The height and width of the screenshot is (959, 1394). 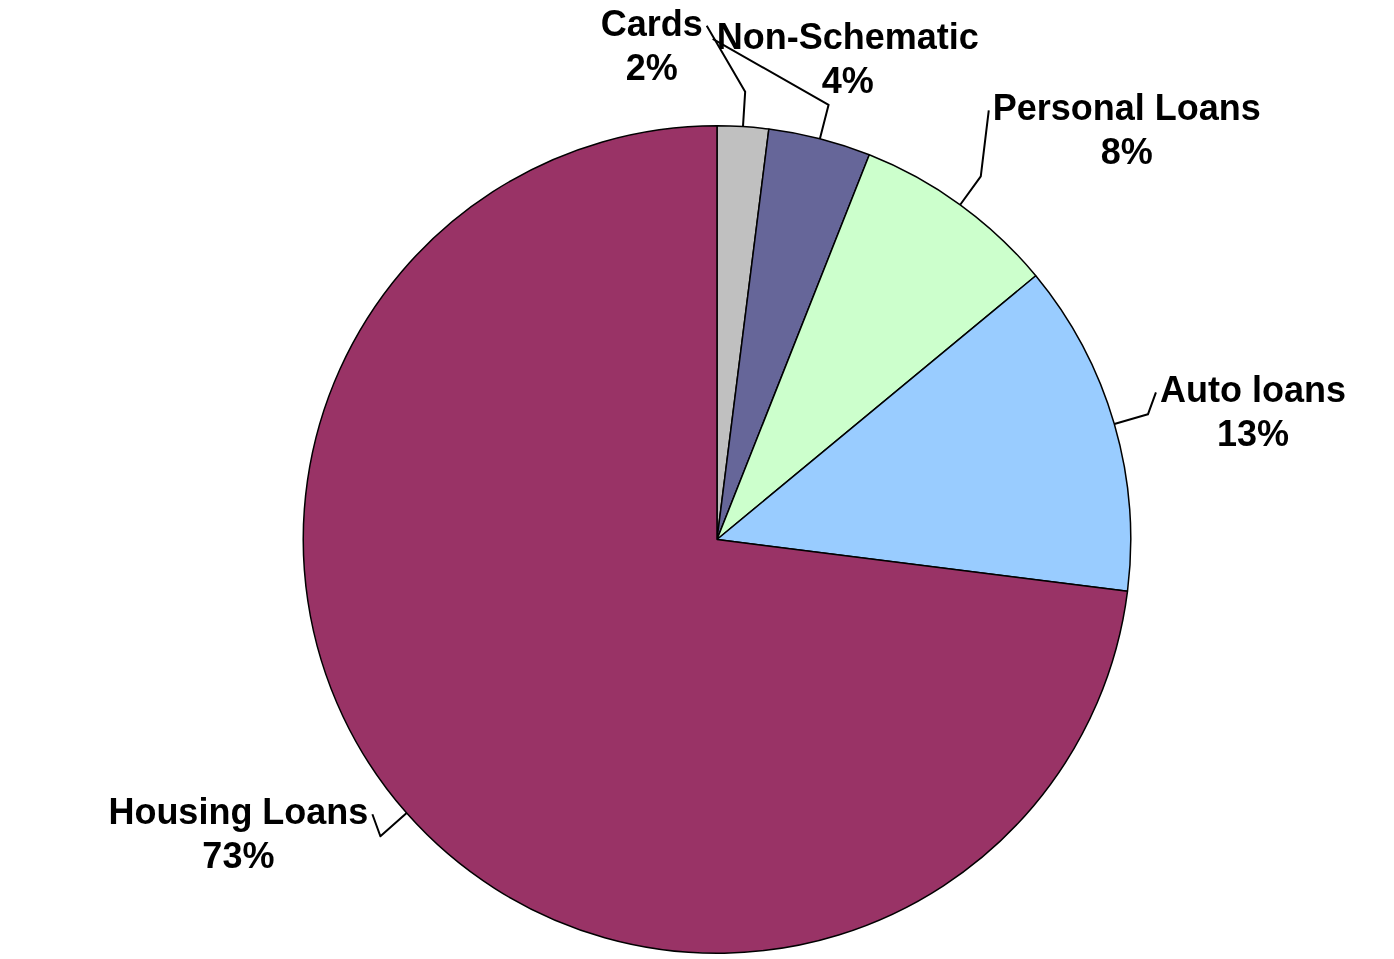 I want to click on slice-label: Personal Loans, so click(x=1126, y=108).